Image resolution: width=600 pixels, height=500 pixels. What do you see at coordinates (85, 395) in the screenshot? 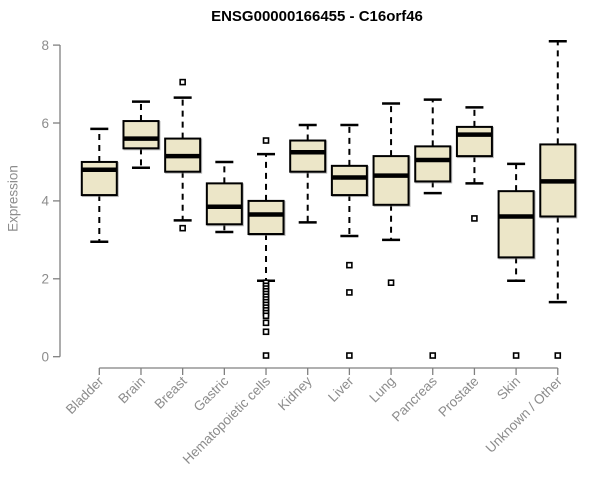
I see `x-tick-label: Bladder` at bounding box center [85, 395].